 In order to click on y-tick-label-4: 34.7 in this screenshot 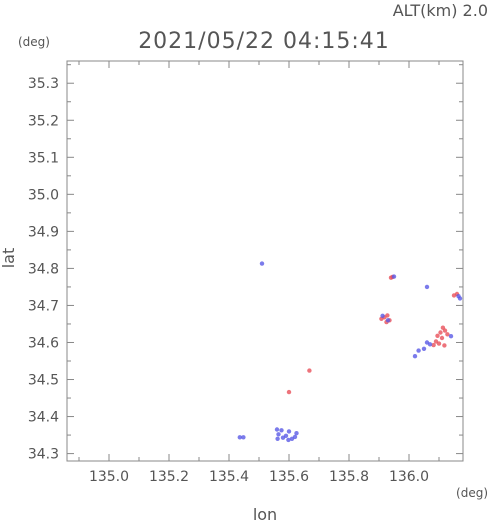, I will do `click(43, 306)`.